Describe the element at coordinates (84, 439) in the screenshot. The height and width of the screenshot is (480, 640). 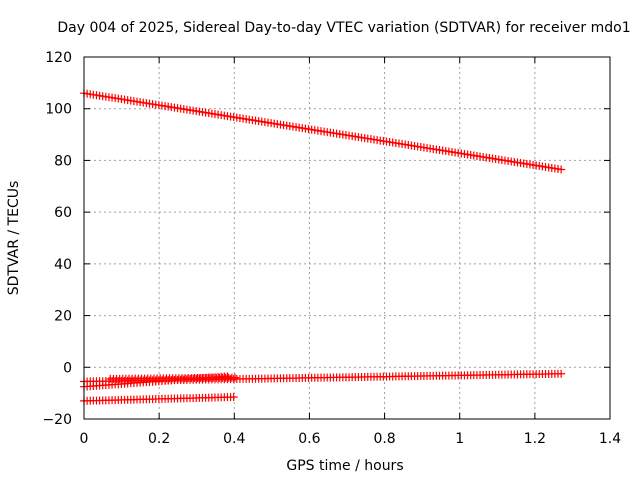
I see `x-tick-label: 0` at that location.